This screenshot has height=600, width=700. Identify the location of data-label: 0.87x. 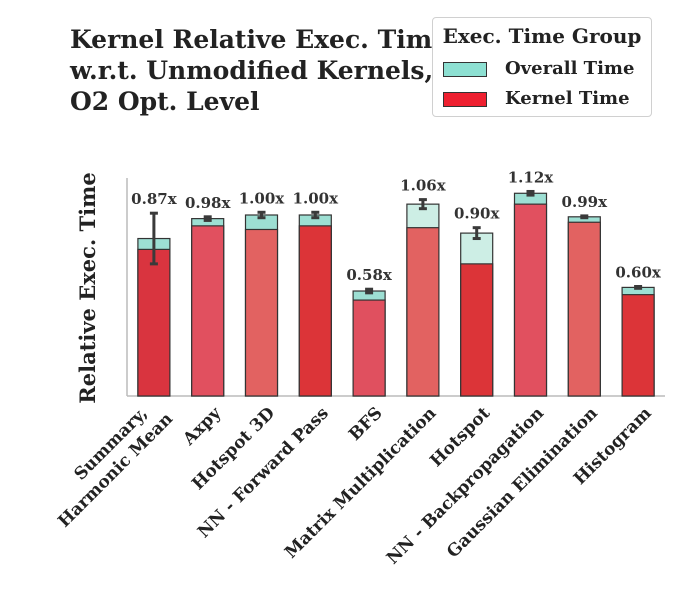
(154, 199).